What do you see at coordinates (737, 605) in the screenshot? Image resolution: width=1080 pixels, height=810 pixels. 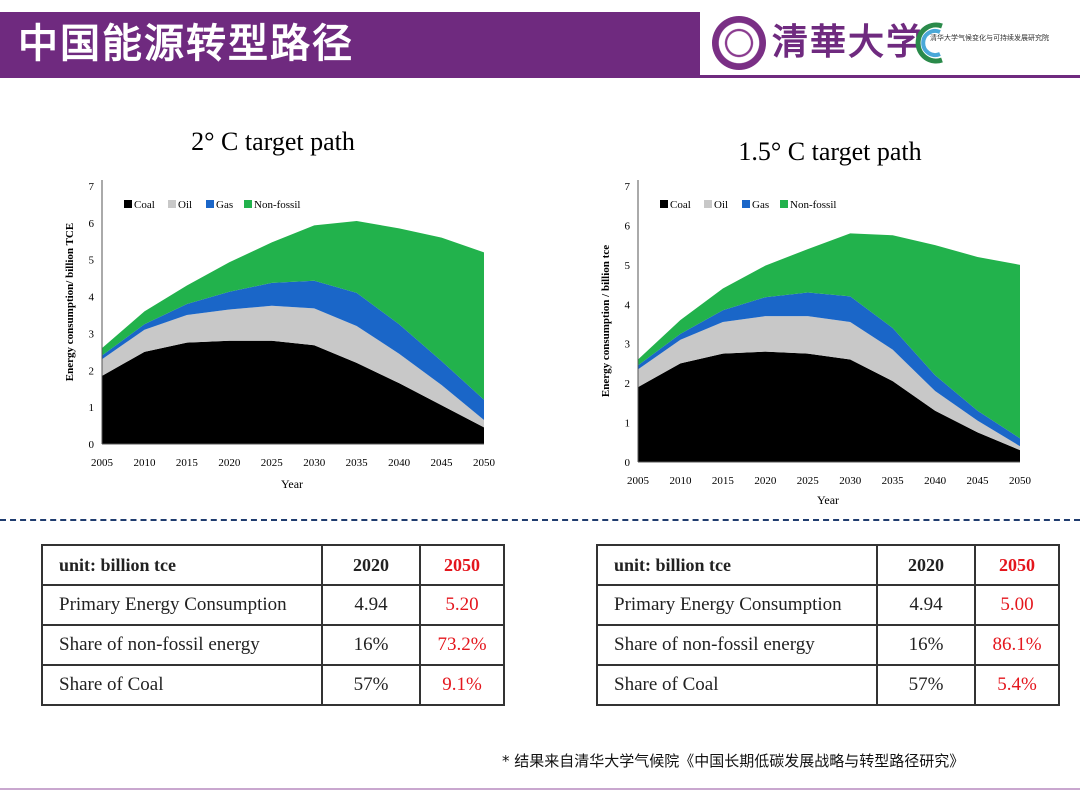 I see `row-label: Primary Energy Consumption` at bounding box center [737, 605].